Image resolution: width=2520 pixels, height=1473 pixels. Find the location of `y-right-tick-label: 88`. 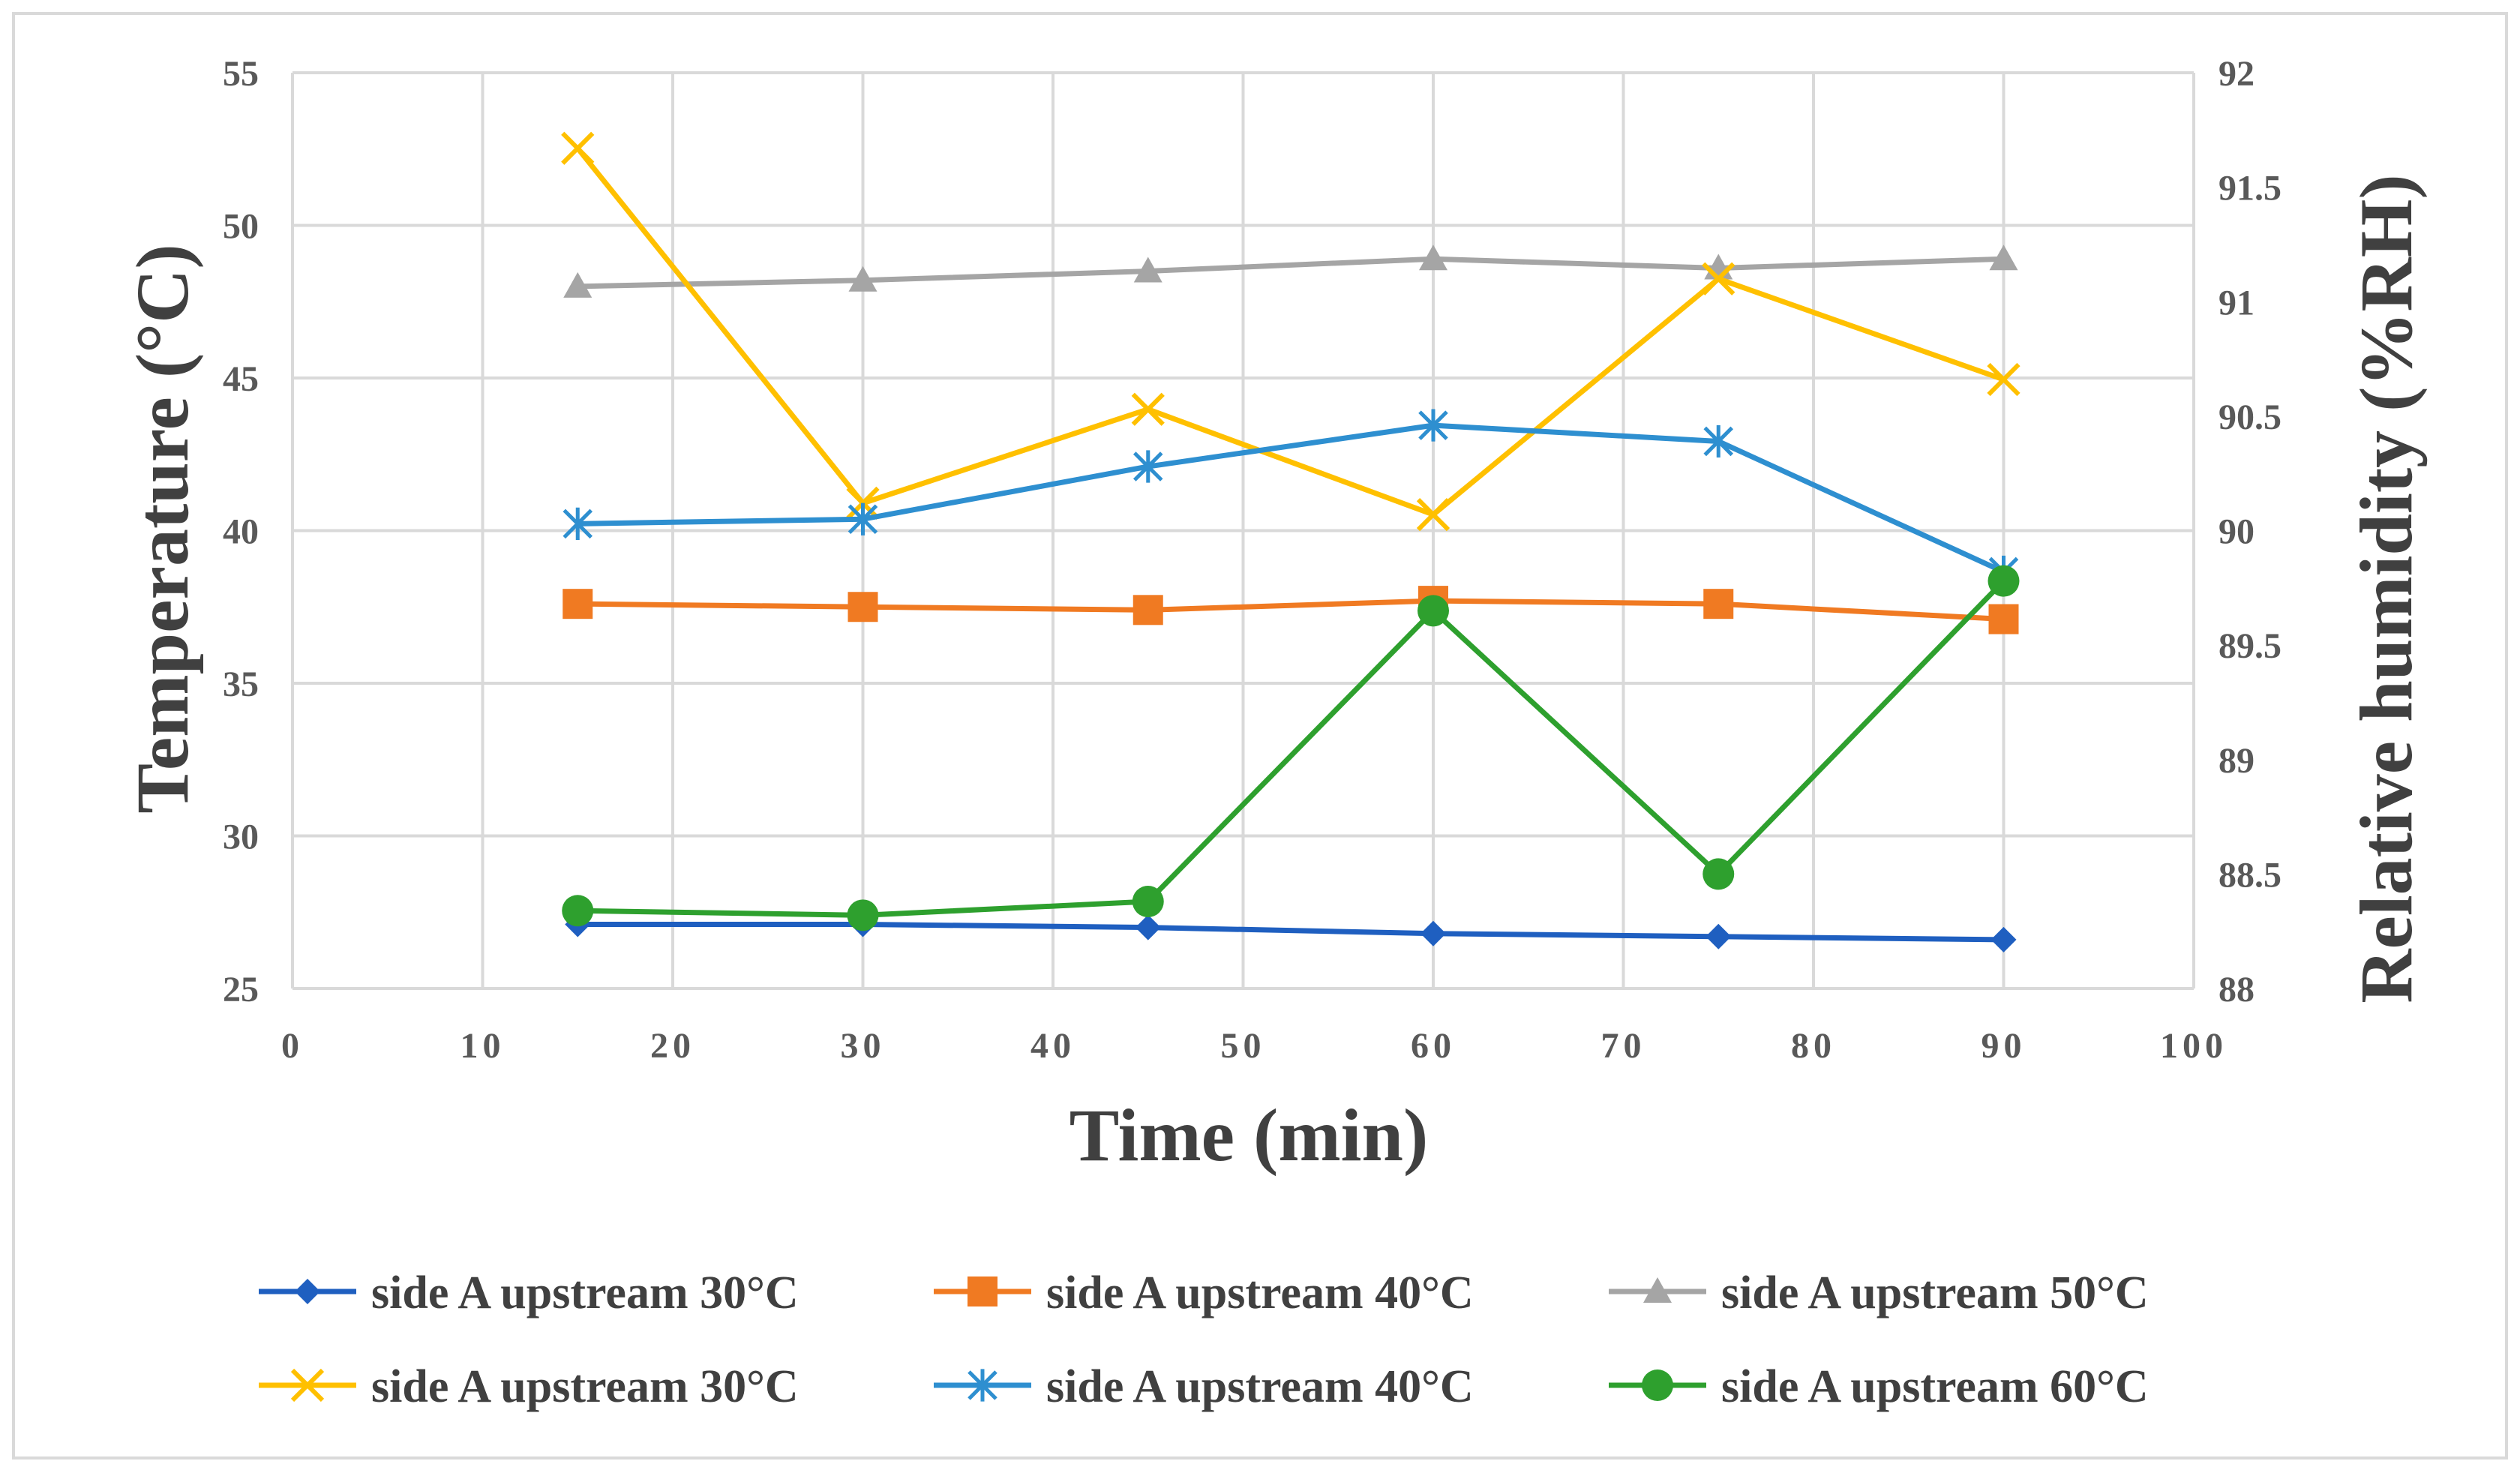

y-right-tick-label: 88 is located at coordinates (2236, 990).